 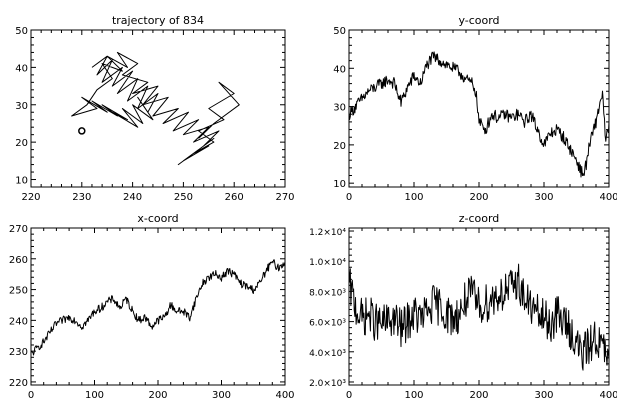 I want to click on chart-title: trajectory of 834, so click(x=158, y=20).